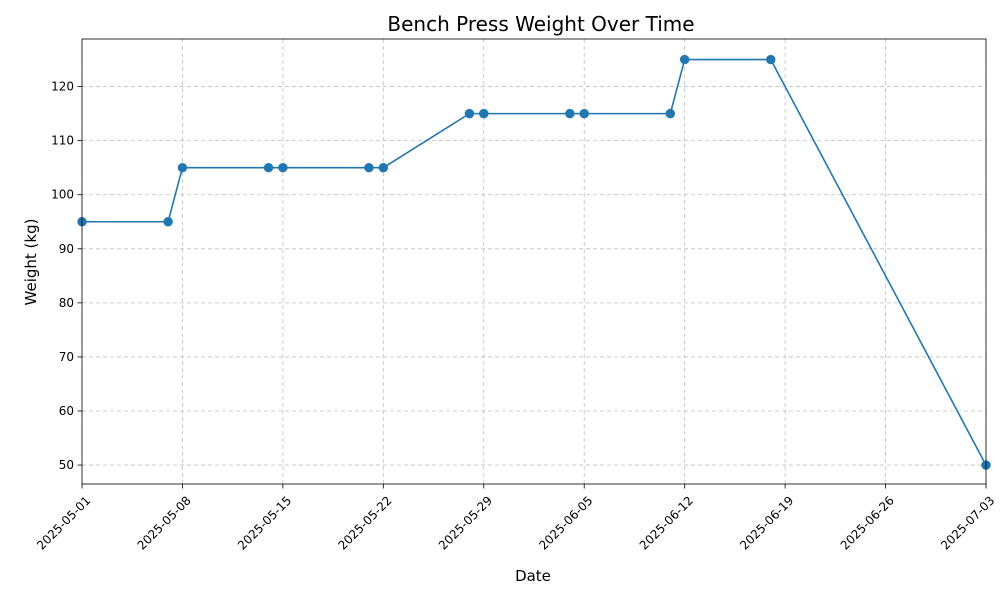  I want to click on y-axis-ticks: 50 60 70 80 90 100 110 120, so click(66, 276).